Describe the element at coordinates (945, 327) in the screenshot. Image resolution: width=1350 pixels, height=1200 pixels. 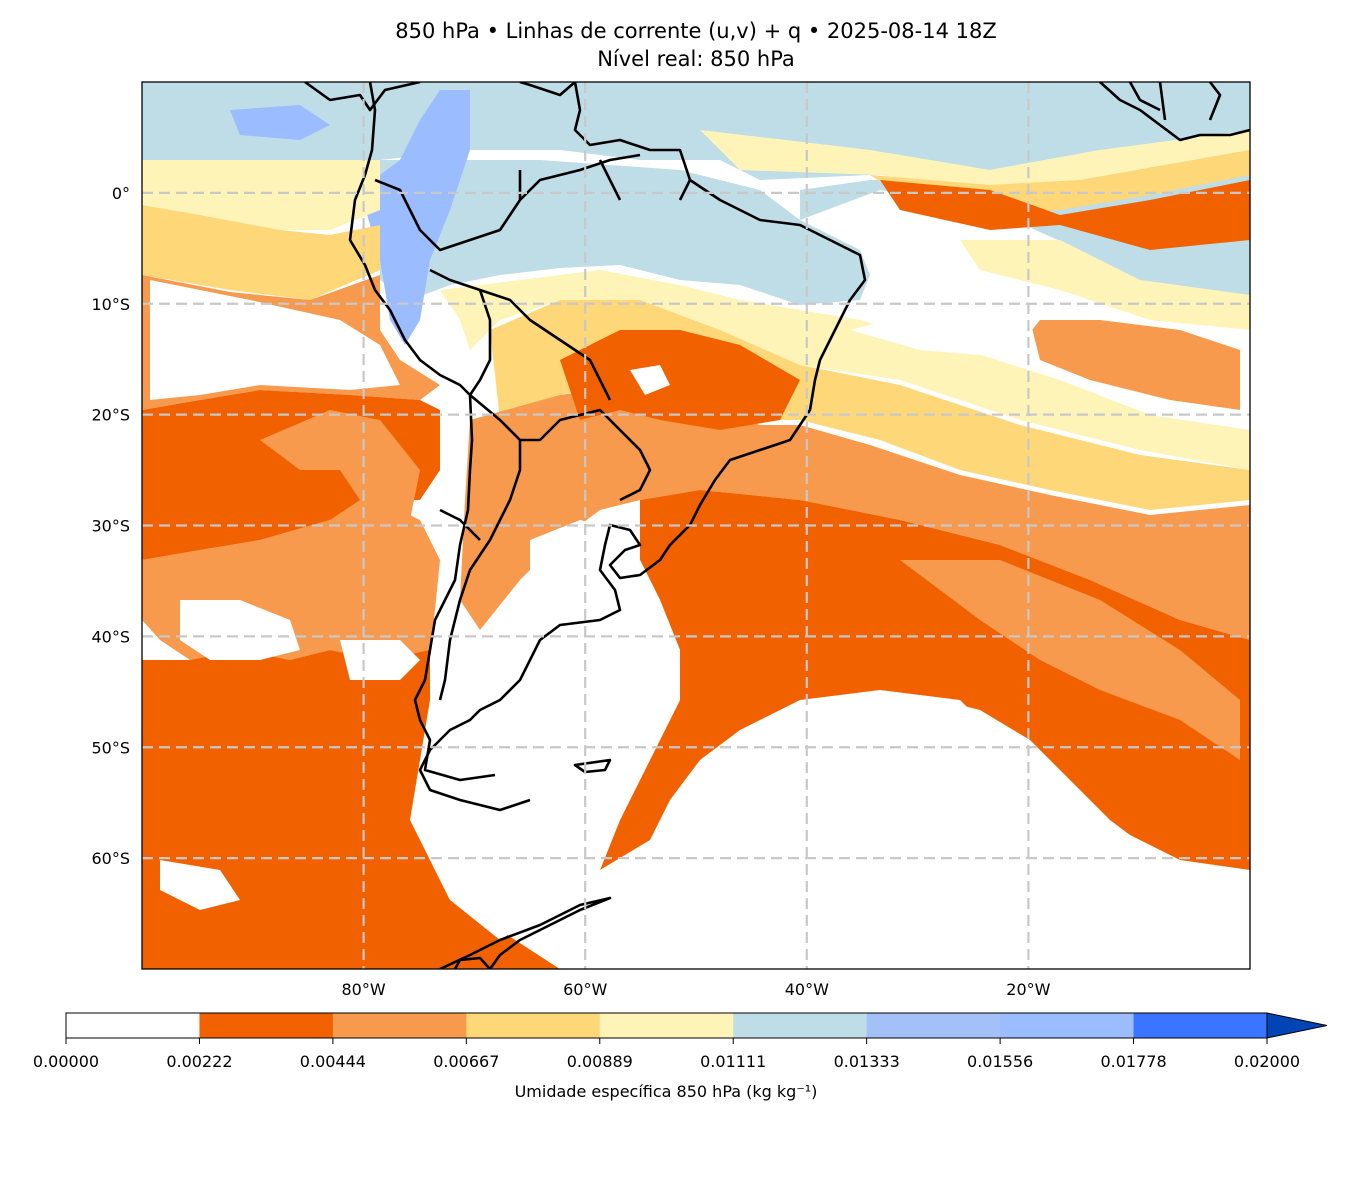
I see `region-dry-atl-north` at that location.